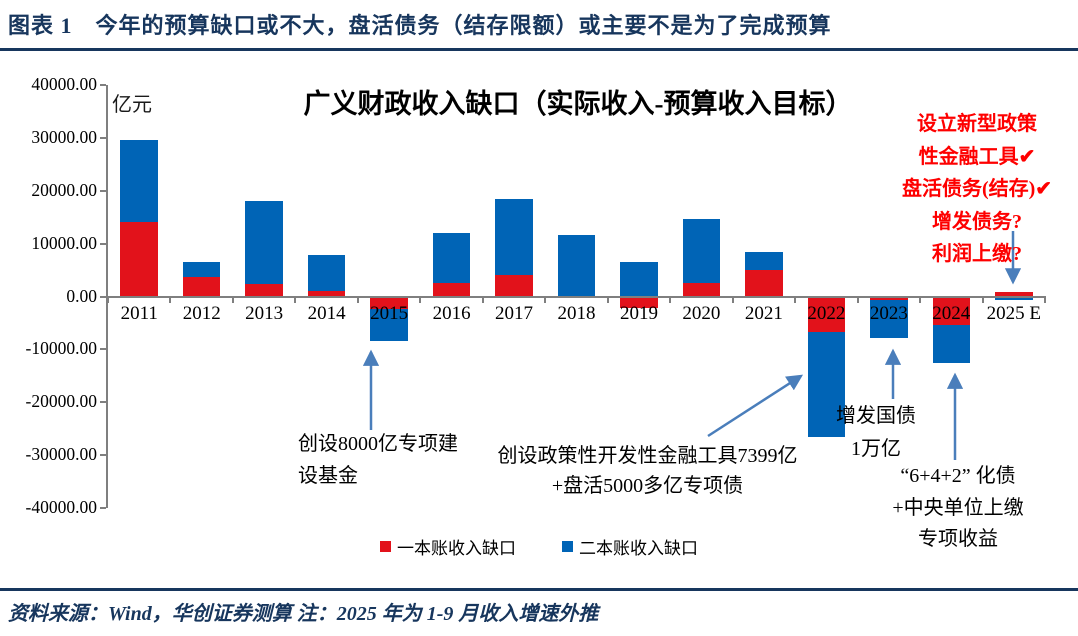  What do you see at coordinates (388, 460) in the screenshot?
I see `annotation-2015: 创设8000亿专项建 设基金` at bounding box center [388, 460].